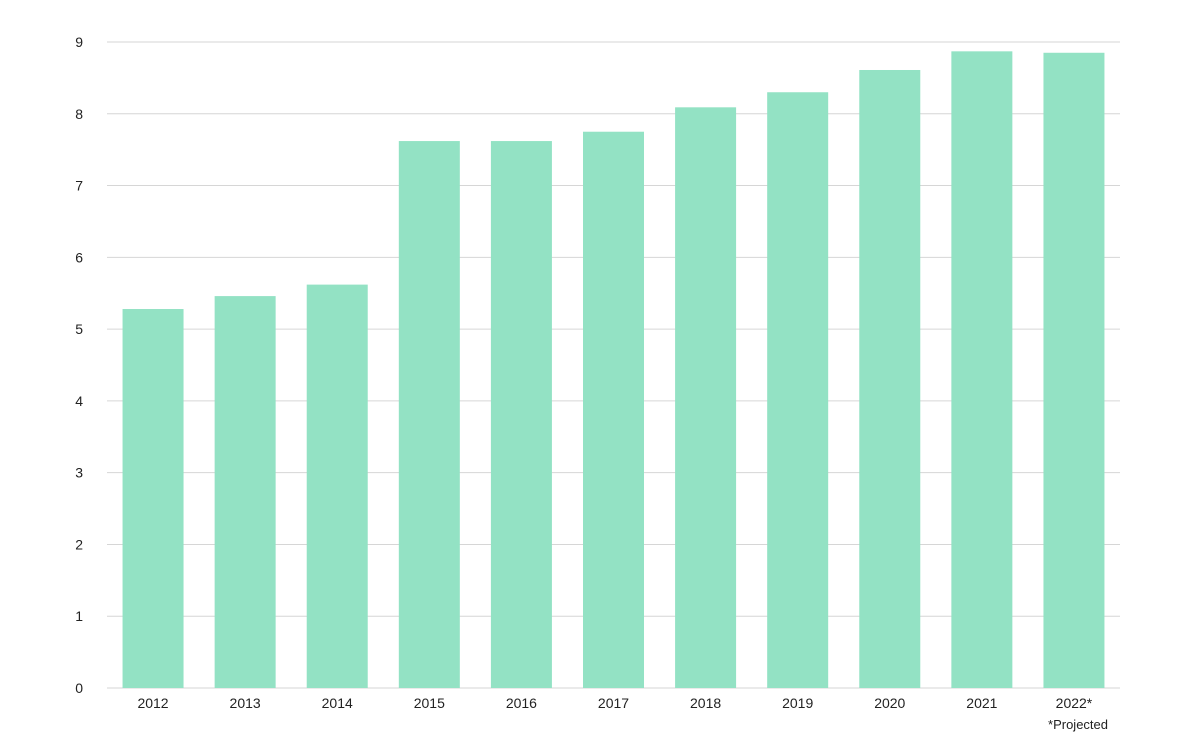 The image size is (1200, 750). Describe the element at coordinates (79, 329) in the screenshot. I see `y-tick-label: 5` at that location.